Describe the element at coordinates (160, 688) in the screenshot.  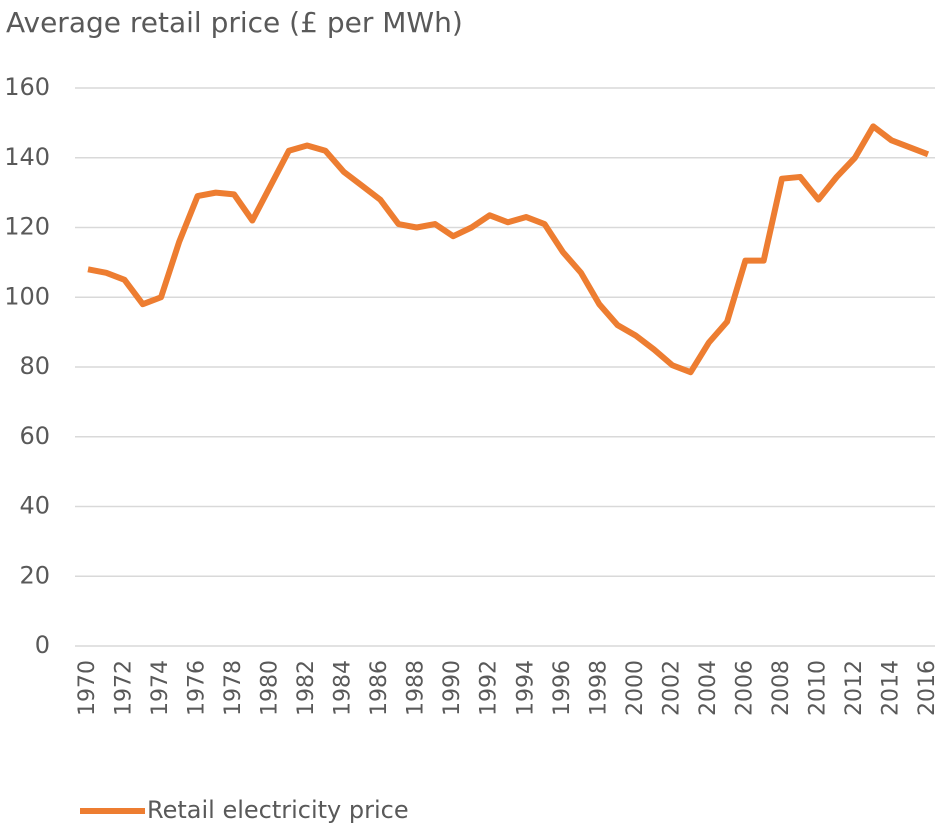
I see `x-tick-label: 1974` at that location.